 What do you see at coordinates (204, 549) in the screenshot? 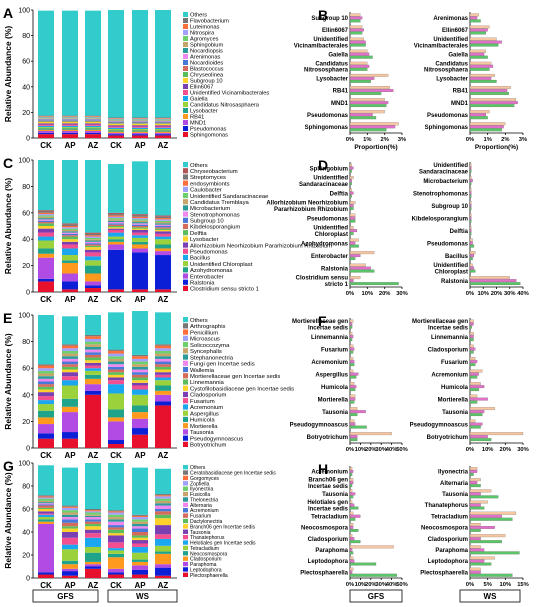
I see `legend-label: Tetracladium` at bounding box center [204, 549].